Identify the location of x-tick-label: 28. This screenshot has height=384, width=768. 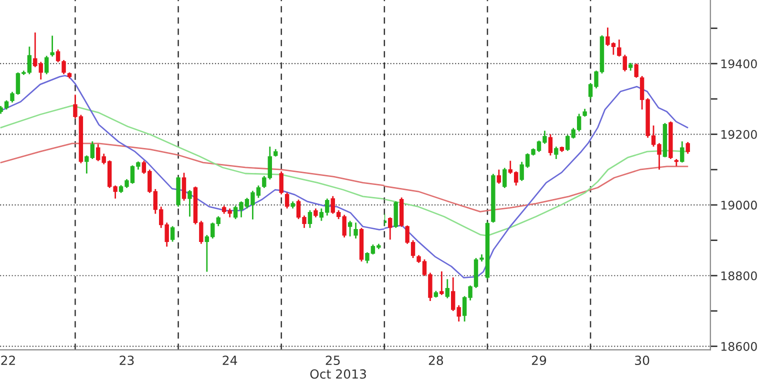
(436, 361).